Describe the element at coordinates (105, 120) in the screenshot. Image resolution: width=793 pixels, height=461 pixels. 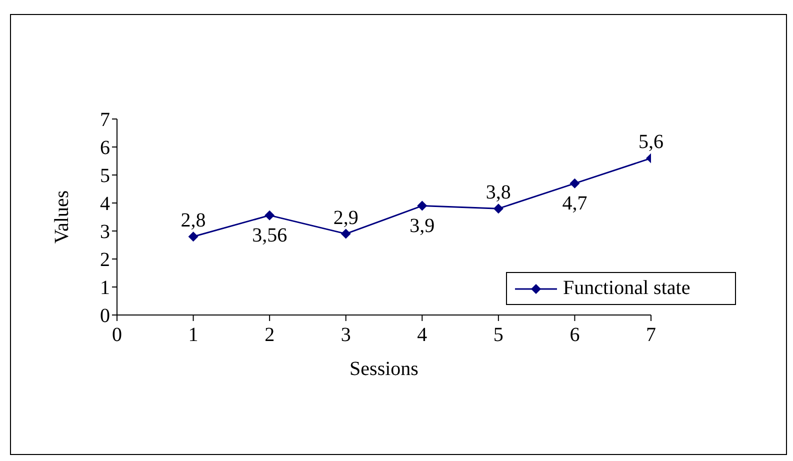
I see `y-tick-label: 7` at that location.